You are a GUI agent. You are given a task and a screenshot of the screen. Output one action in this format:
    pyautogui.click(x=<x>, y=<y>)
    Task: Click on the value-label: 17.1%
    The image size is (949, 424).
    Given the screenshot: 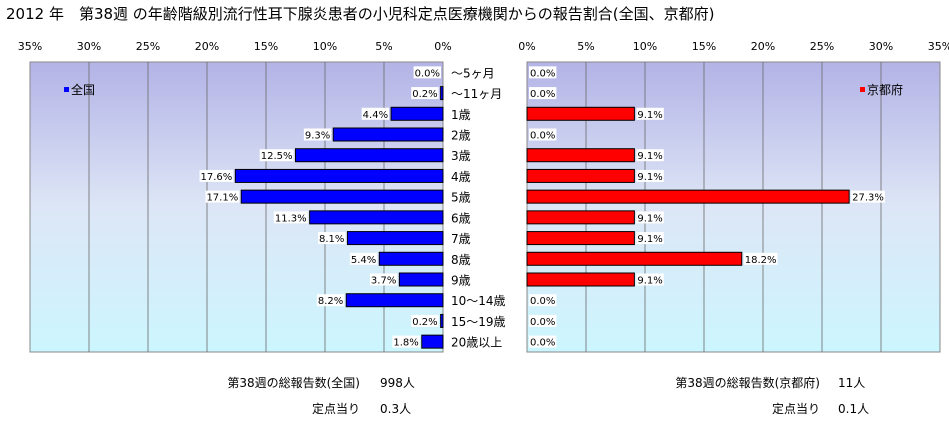 What is the action you would take?
    pyautogui.click(x=222, y=198)
    